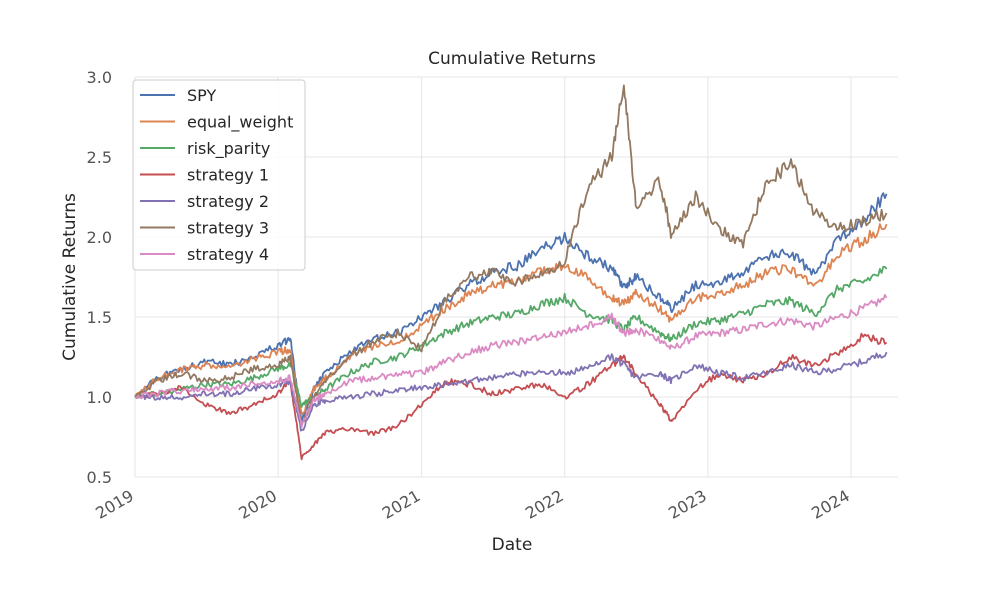  I want to click on legend-label: strategy 1, so click(228, 175).